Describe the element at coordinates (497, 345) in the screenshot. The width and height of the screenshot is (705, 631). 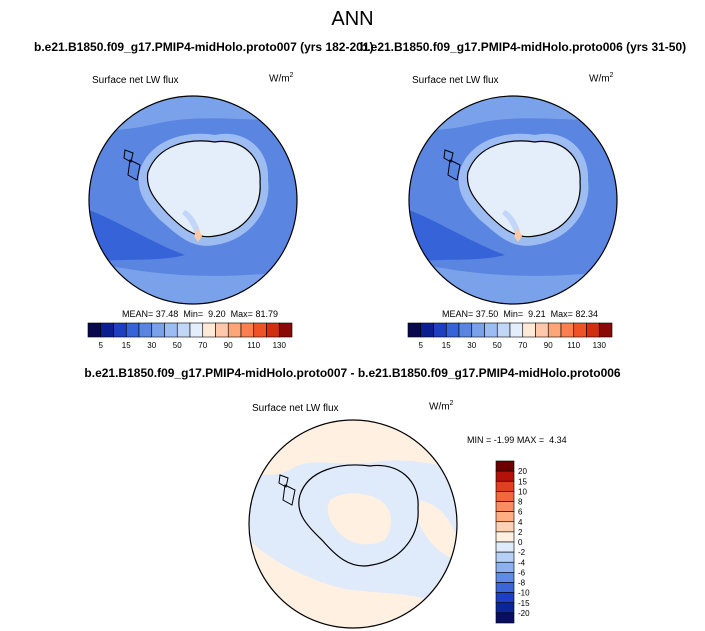
I see `right-colorbar-tick-label: 50` at that location.